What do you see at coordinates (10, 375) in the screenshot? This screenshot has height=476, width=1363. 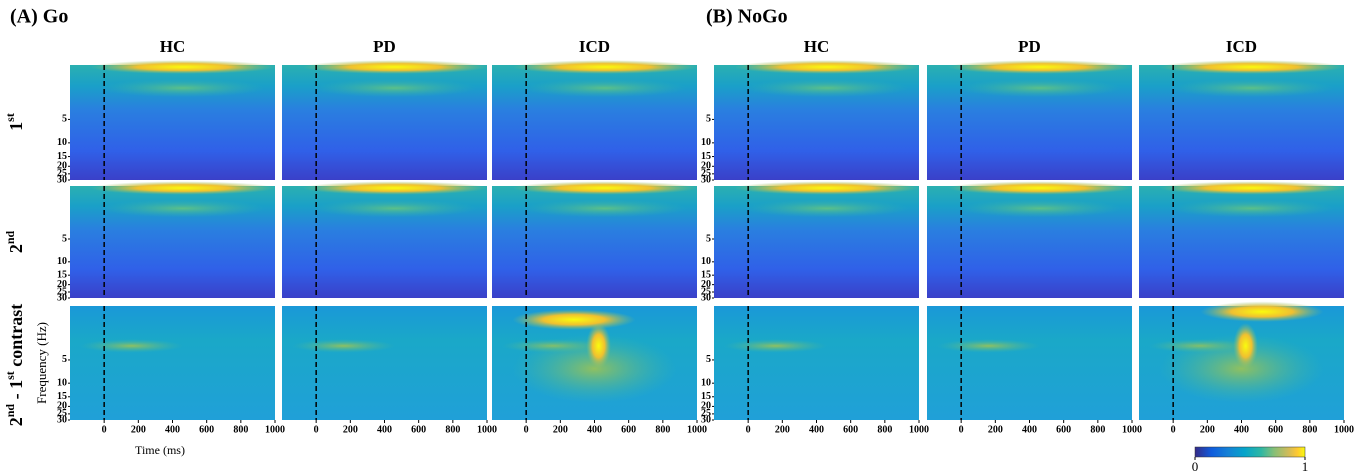 I see `row-label-part: st` at bounding box center [10, 375].